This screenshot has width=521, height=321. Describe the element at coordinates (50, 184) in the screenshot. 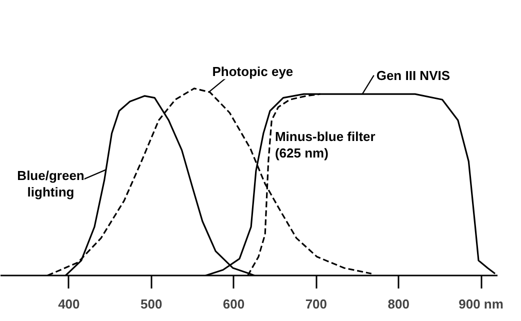

I see `series-label: Blue/green lighting` at that location.